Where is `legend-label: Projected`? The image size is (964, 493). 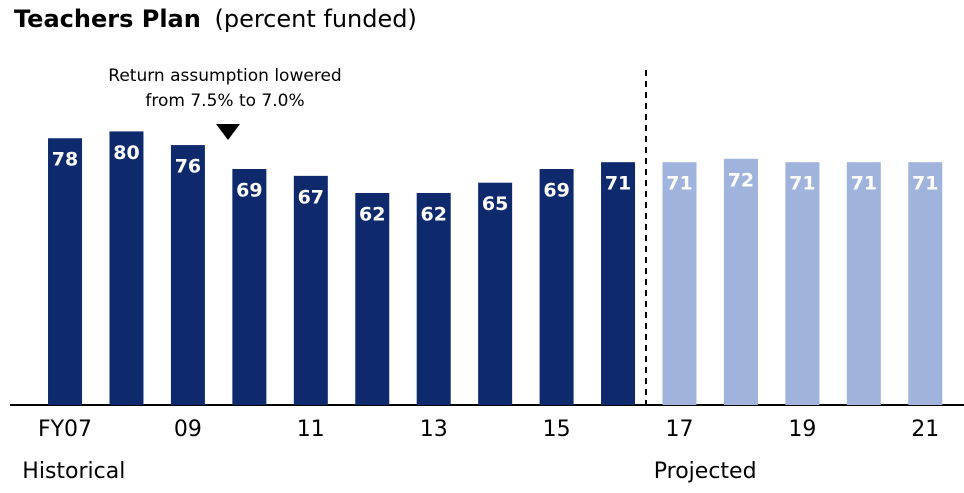 legend-label: Projected is located at coordinates (705, 471).